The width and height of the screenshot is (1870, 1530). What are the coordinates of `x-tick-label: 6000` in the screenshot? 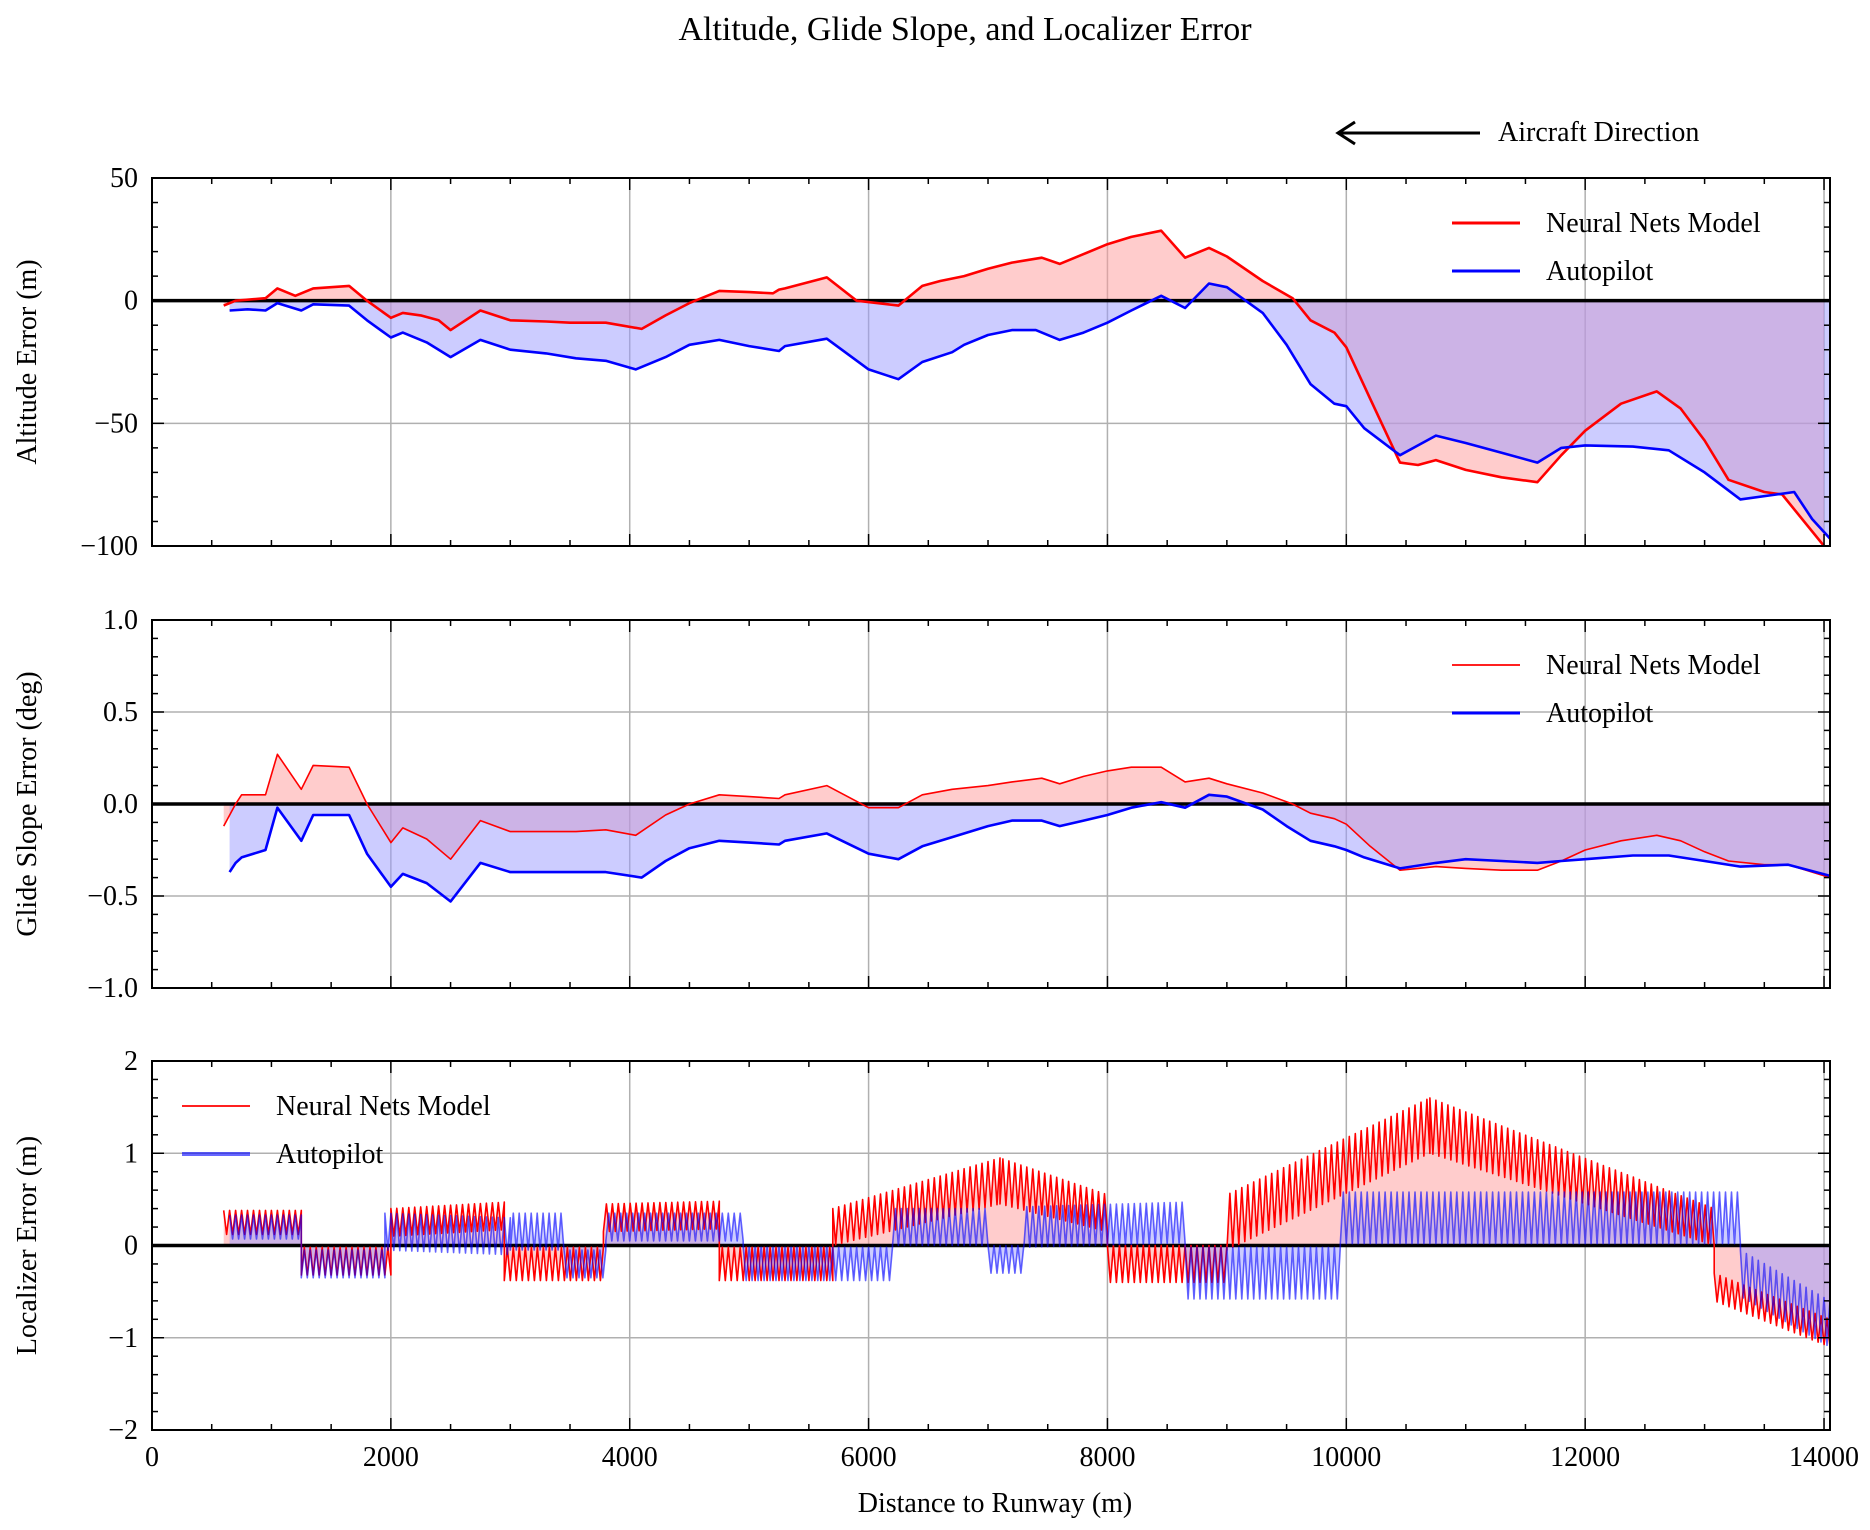 It's located at (869, 1457).